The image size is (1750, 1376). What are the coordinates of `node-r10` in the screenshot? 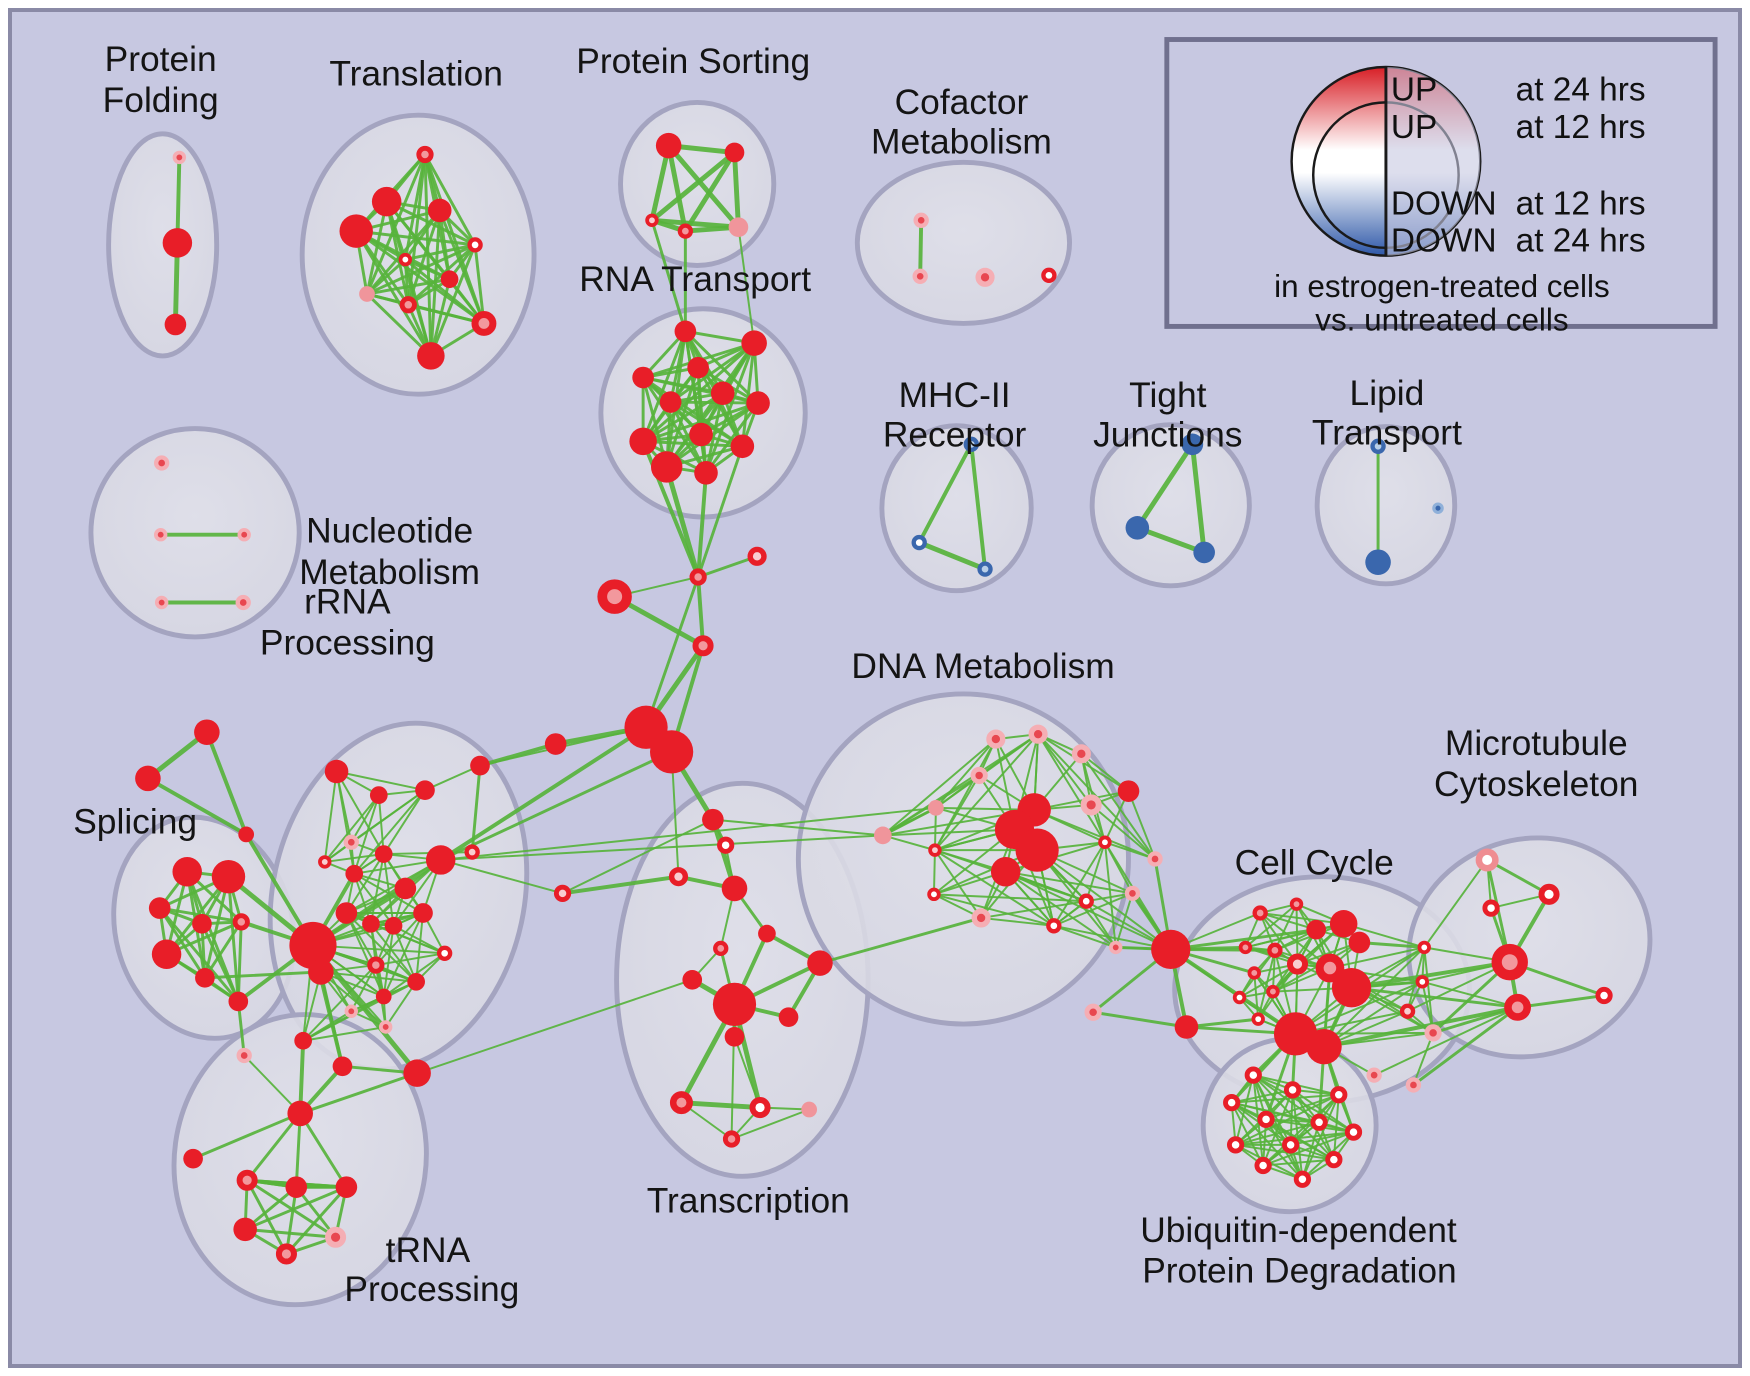 It's located at (346, 913).